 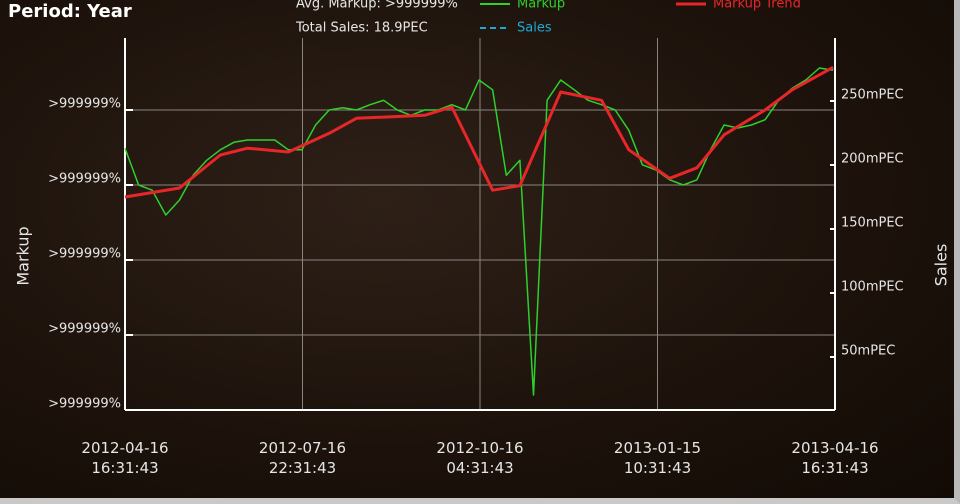 I want to click on y2-axis-label: Sales, so click(x=941, y=265).